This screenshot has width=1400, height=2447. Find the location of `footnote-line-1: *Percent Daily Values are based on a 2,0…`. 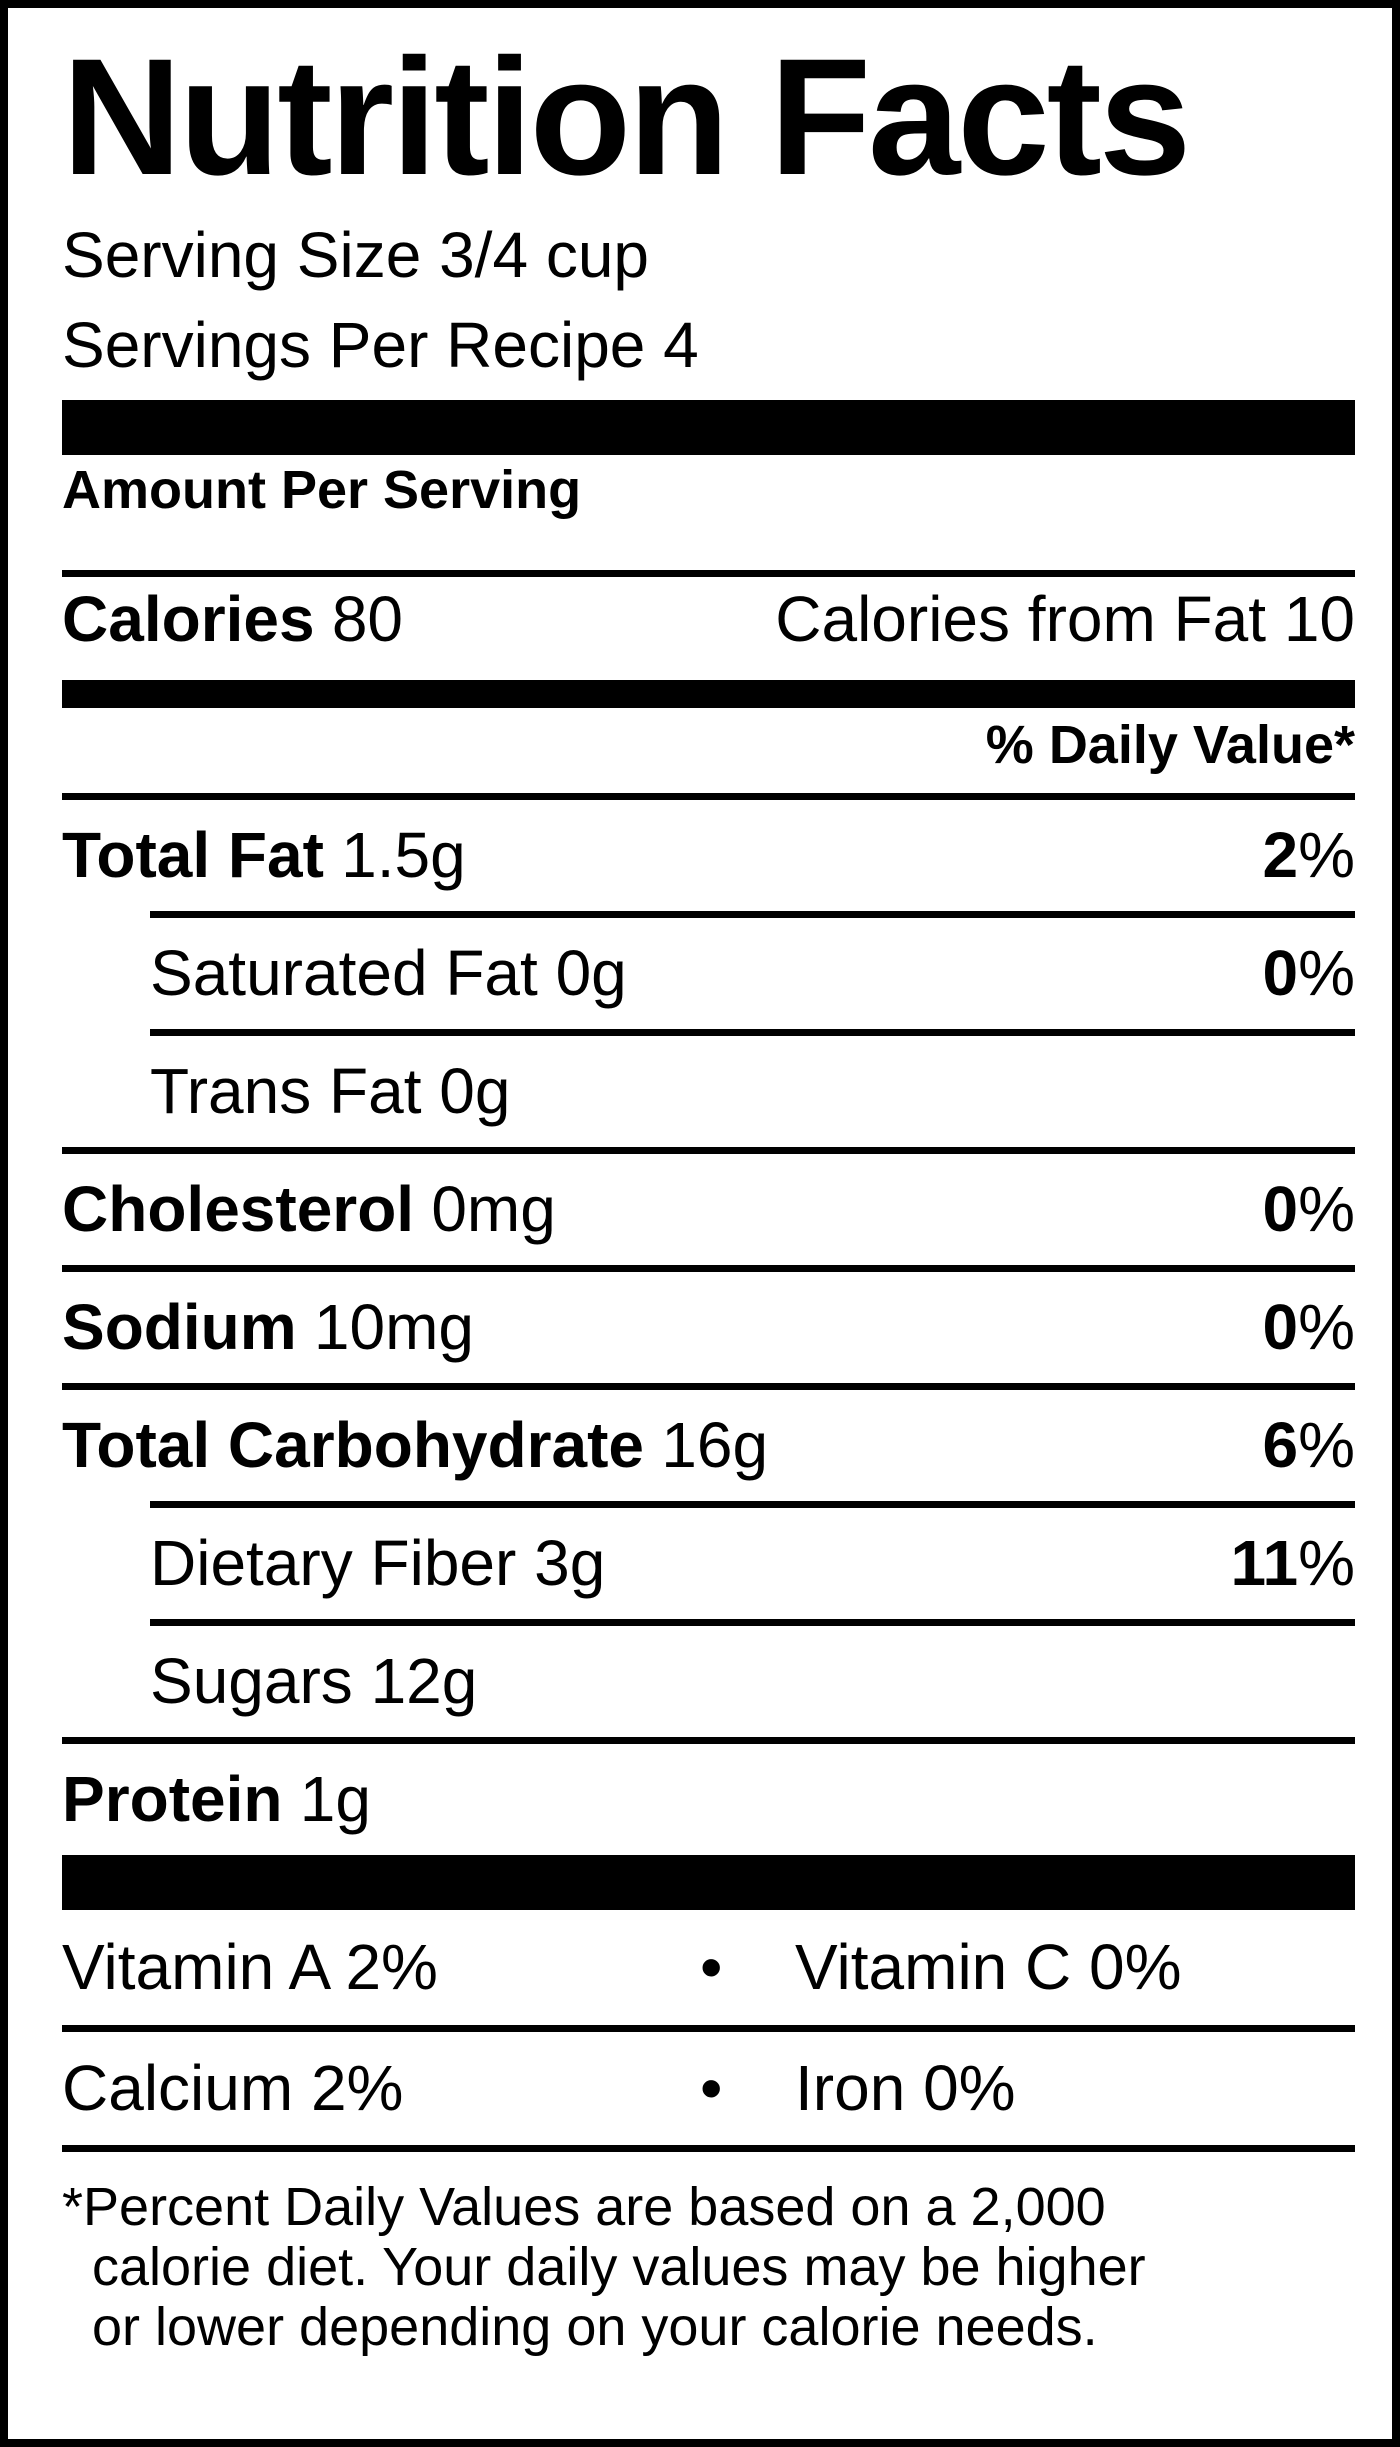

footnote-line-1: *Percent Daily Values are based on a 2,0… is located at coordinates (584, 2207).